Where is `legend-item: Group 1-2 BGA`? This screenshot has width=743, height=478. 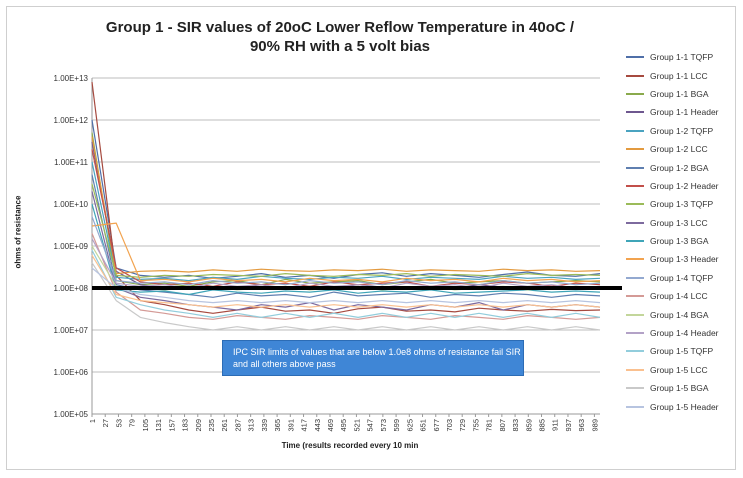 legend-item: Group 1-2 BGA is located at coordinates (672, 167).